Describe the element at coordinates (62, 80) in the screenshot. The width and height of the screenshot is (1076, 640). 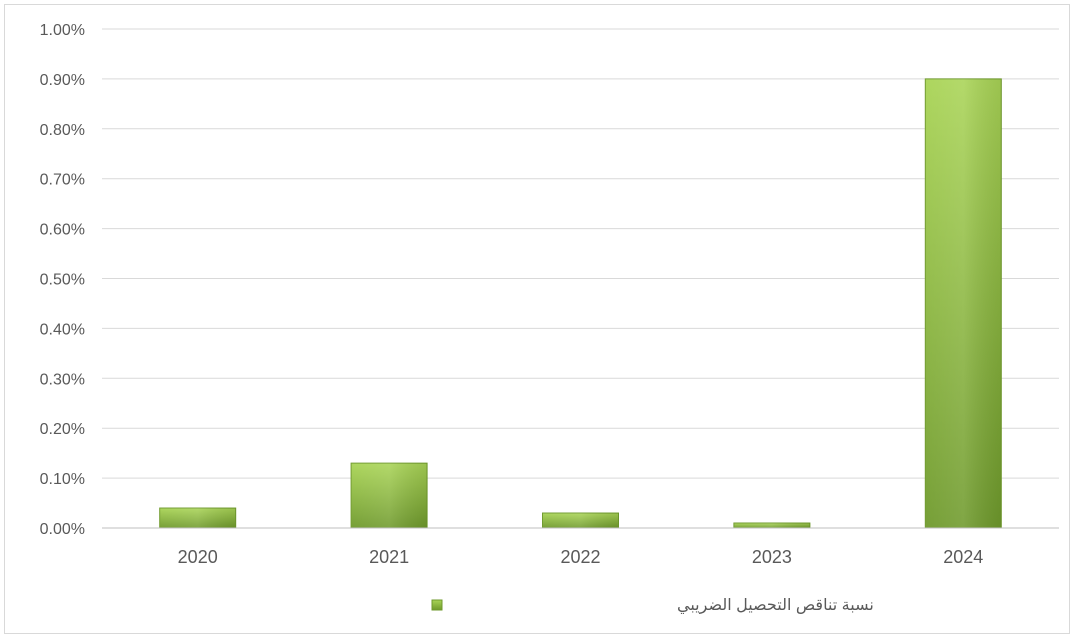
I see `y-tick-label: 0.90%` at that location.